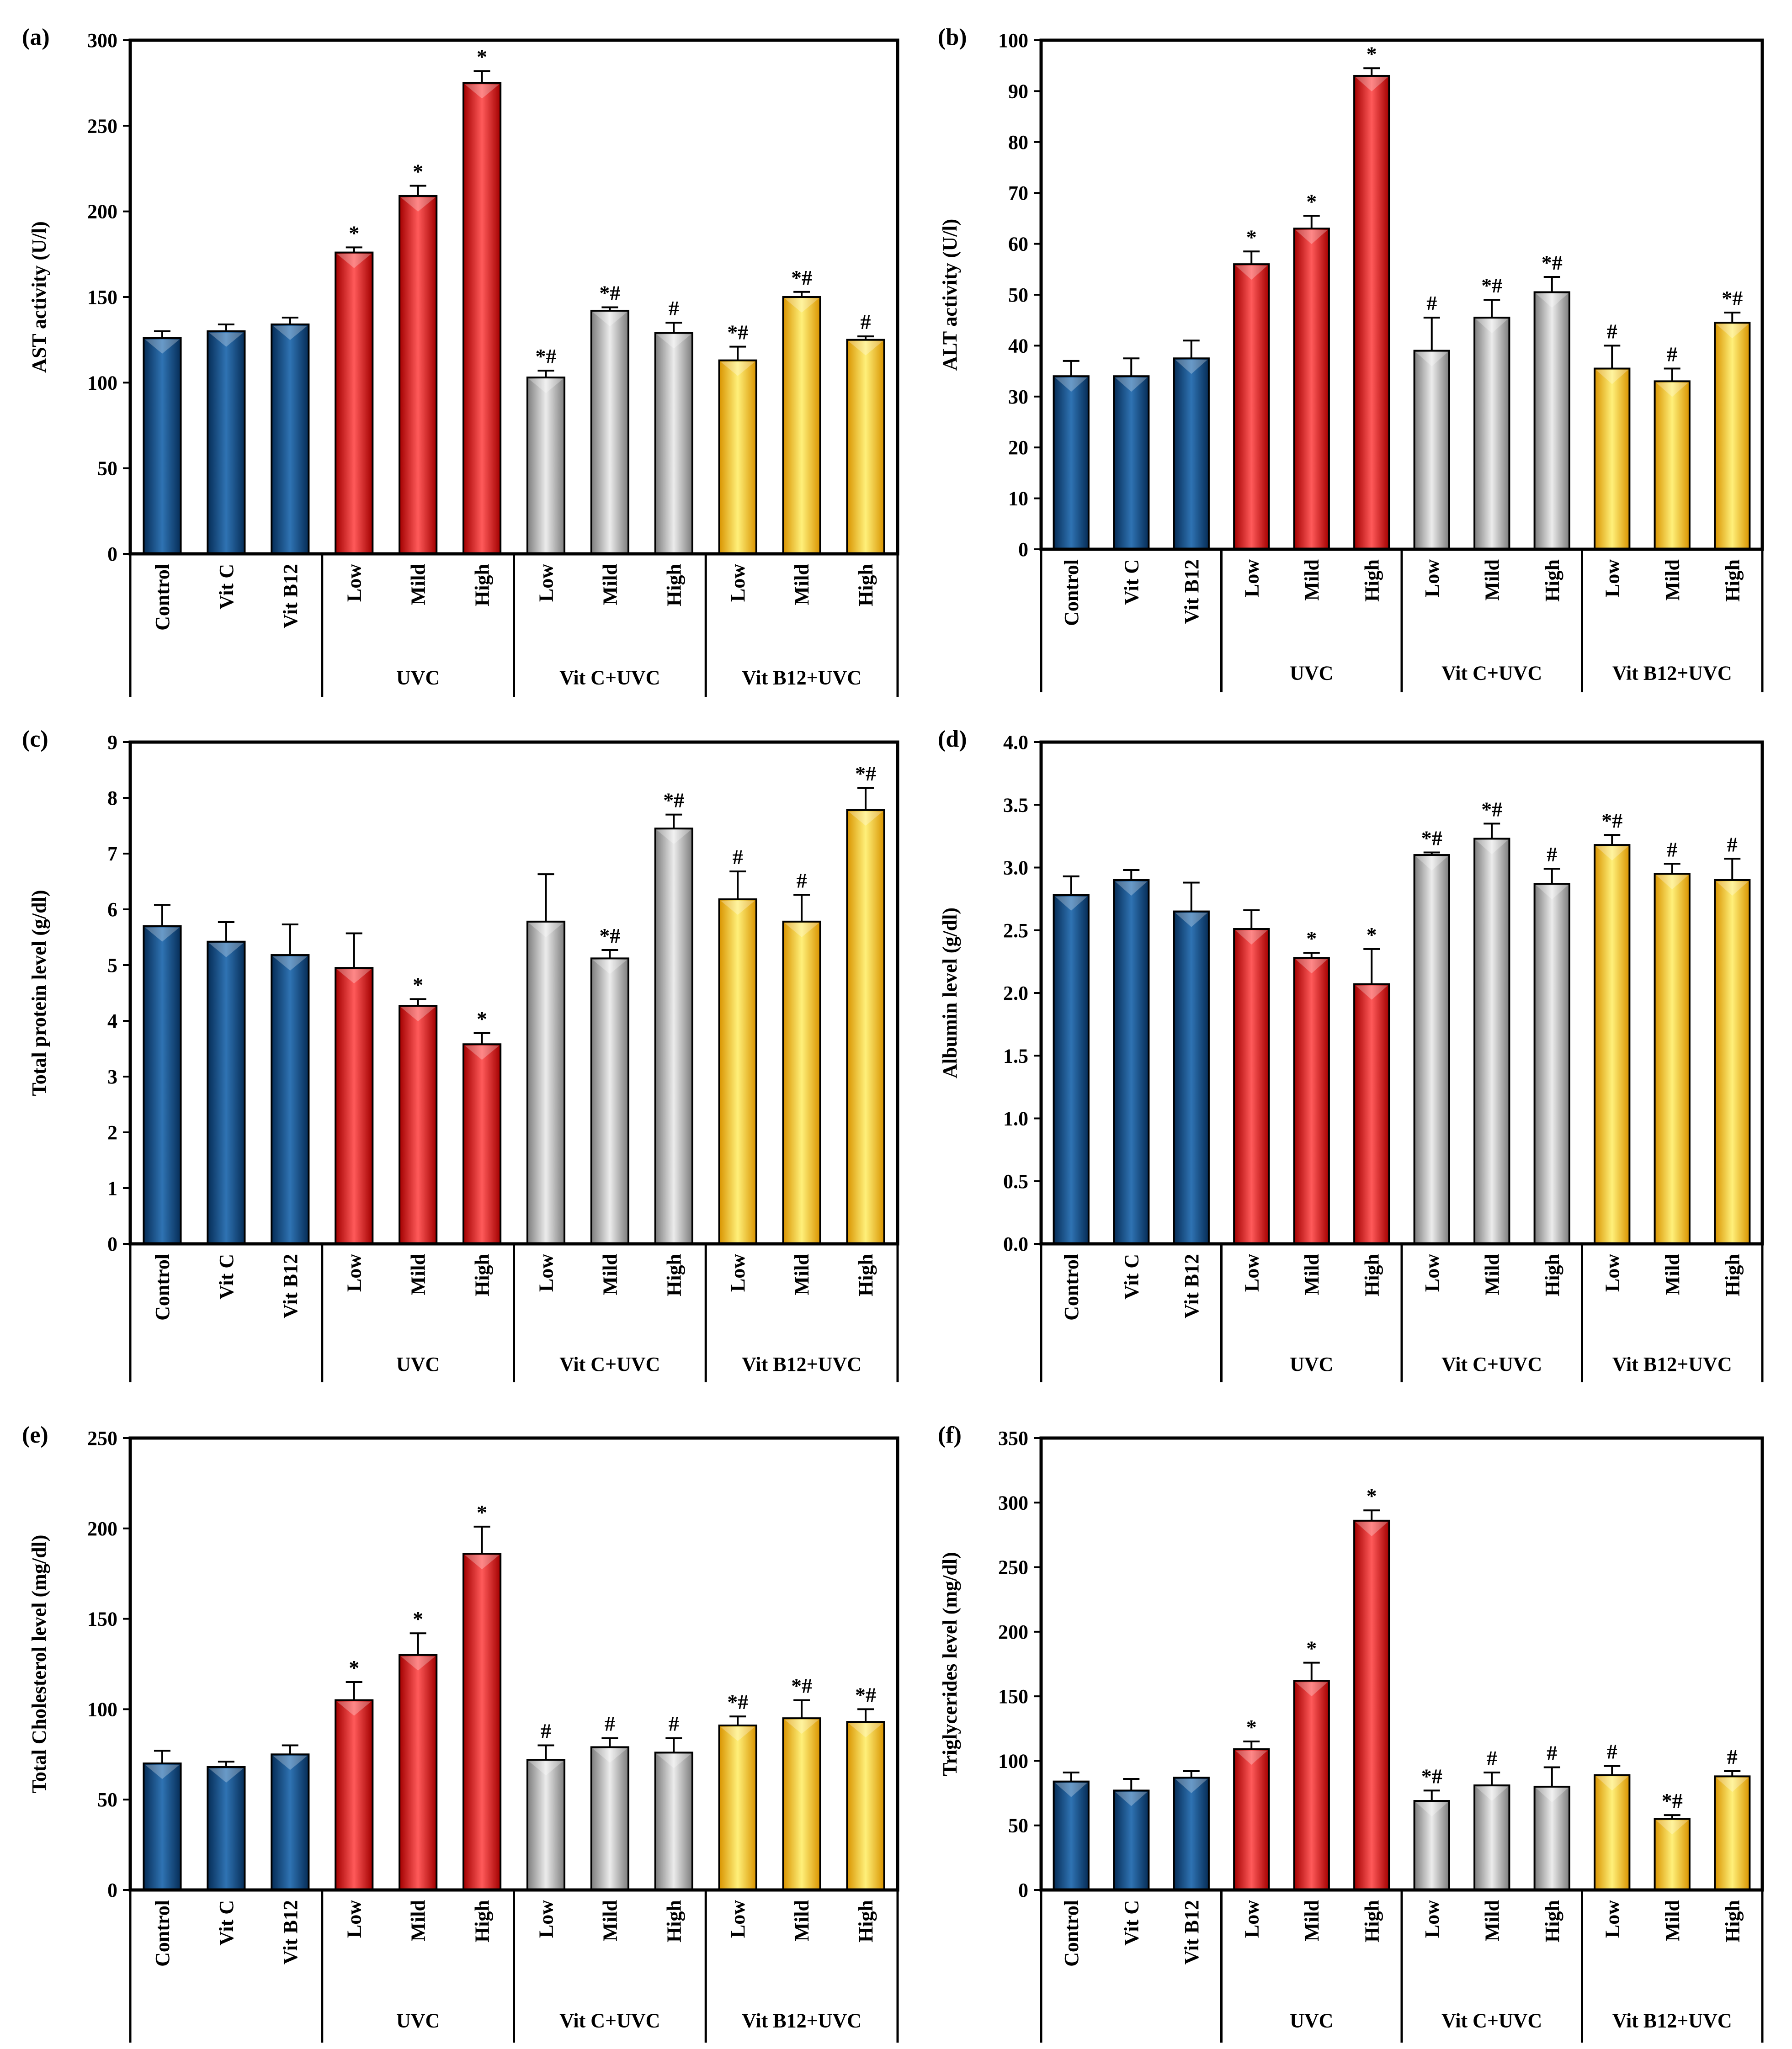 The image size is (1792, 2049). Describe the element at coordinates (1015, 930) in the screenshot. I see `y-tick-label: 2.5` at that location.